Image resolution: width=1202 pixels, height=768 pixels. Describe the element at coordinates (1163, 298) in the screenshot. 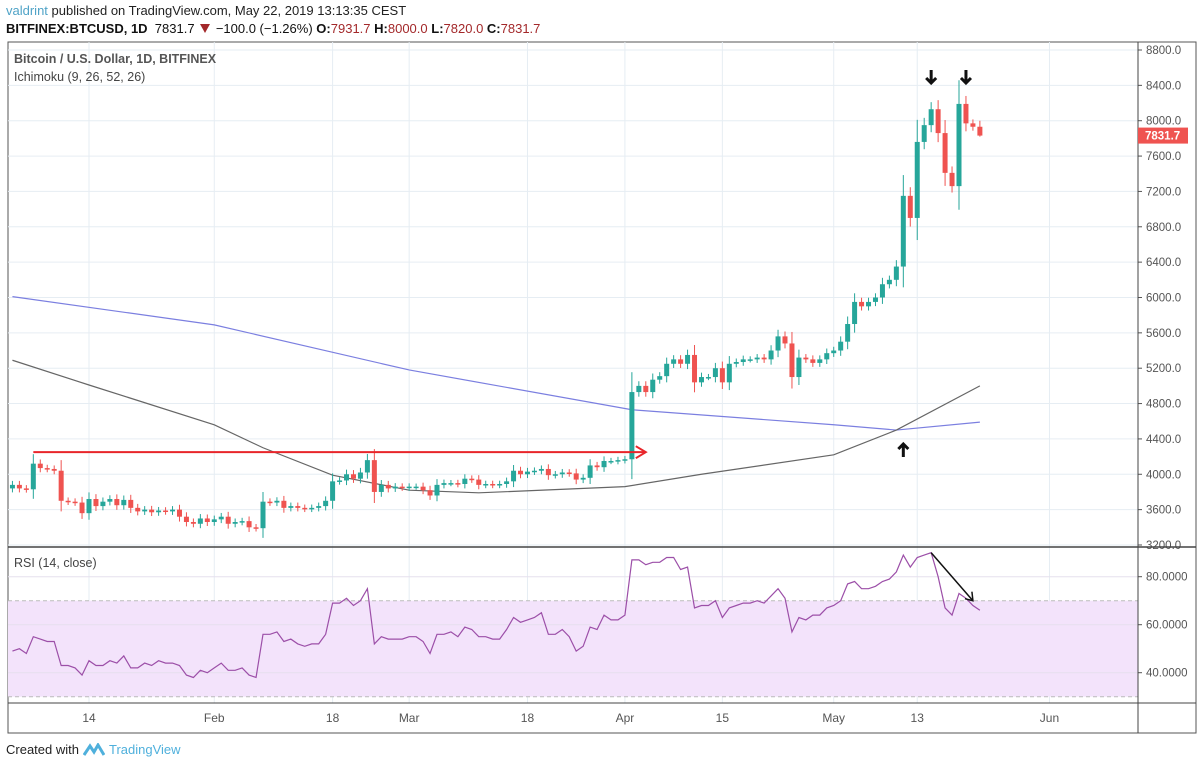

I see `y-tick-label: 6000.0` at that location.